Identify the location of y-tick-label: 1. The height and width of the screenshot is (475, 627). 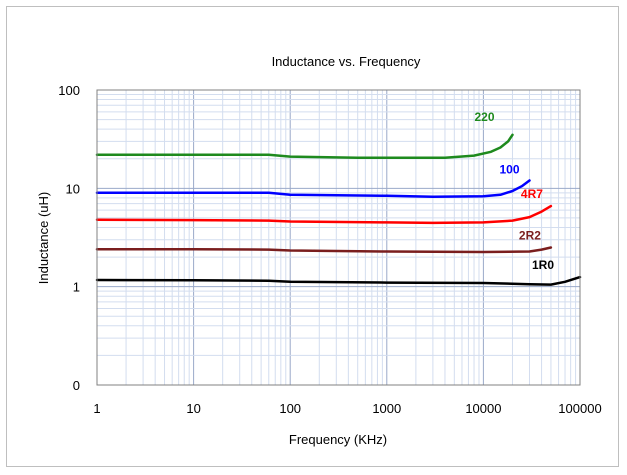
(76, 287).